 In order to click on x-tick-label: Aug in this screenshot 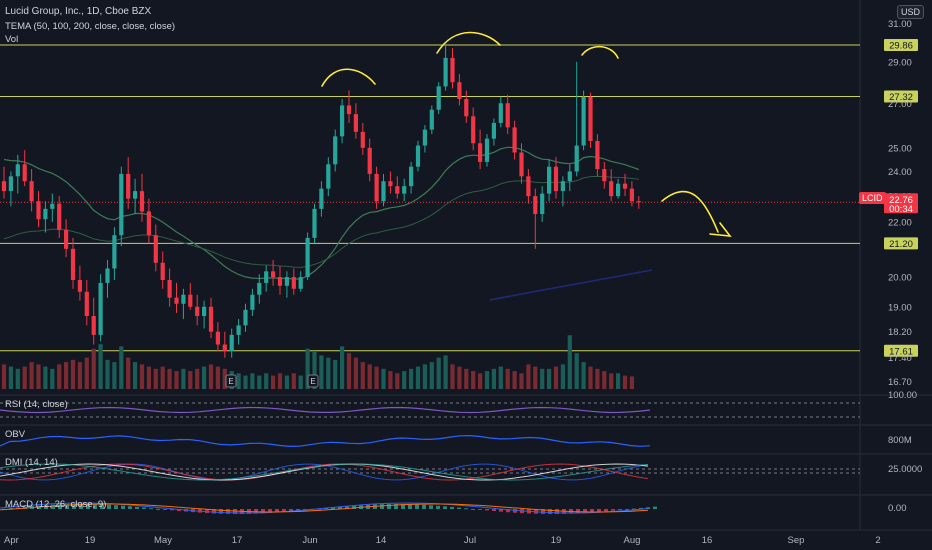, I will do `click(632, 540)`.